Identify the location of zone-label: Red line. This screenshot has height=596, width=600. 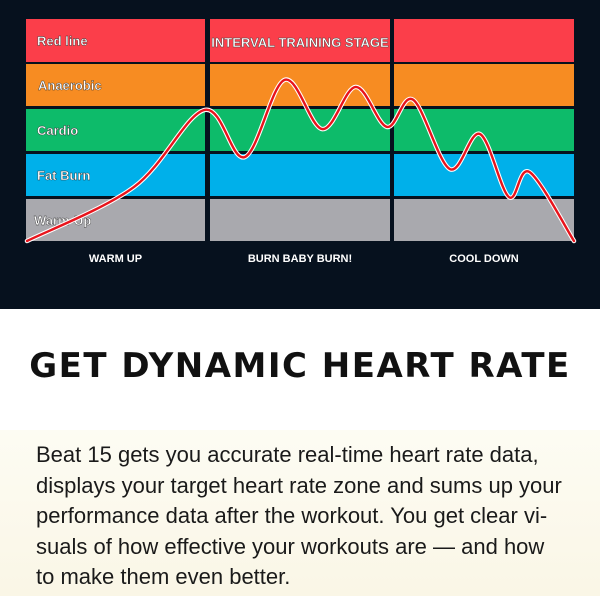
(62, 41).